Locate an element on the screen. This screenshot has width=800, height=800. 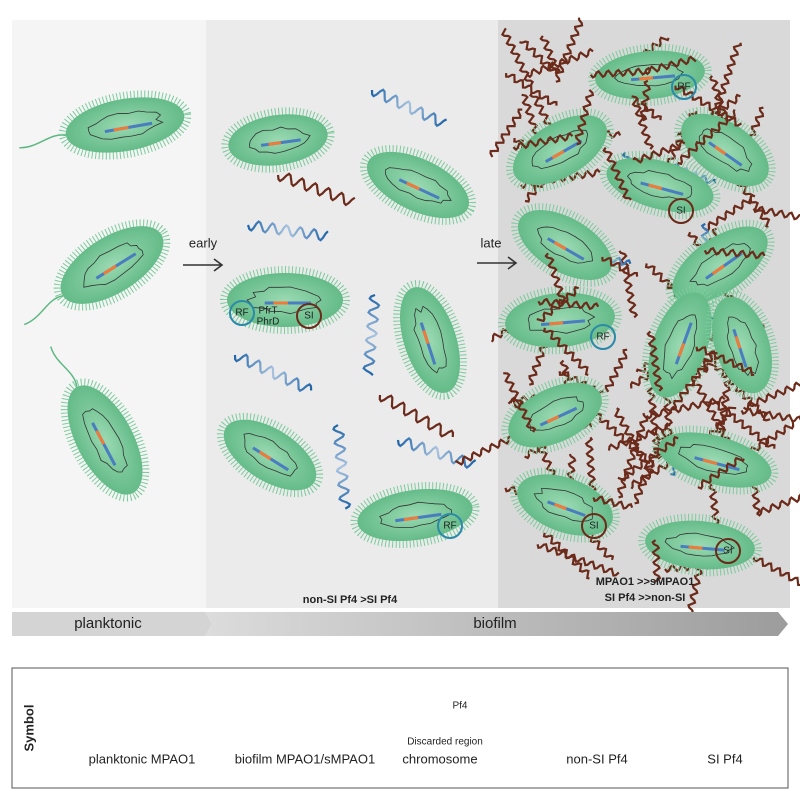
stage-label: planktonic is located at coordinates (108, 623).